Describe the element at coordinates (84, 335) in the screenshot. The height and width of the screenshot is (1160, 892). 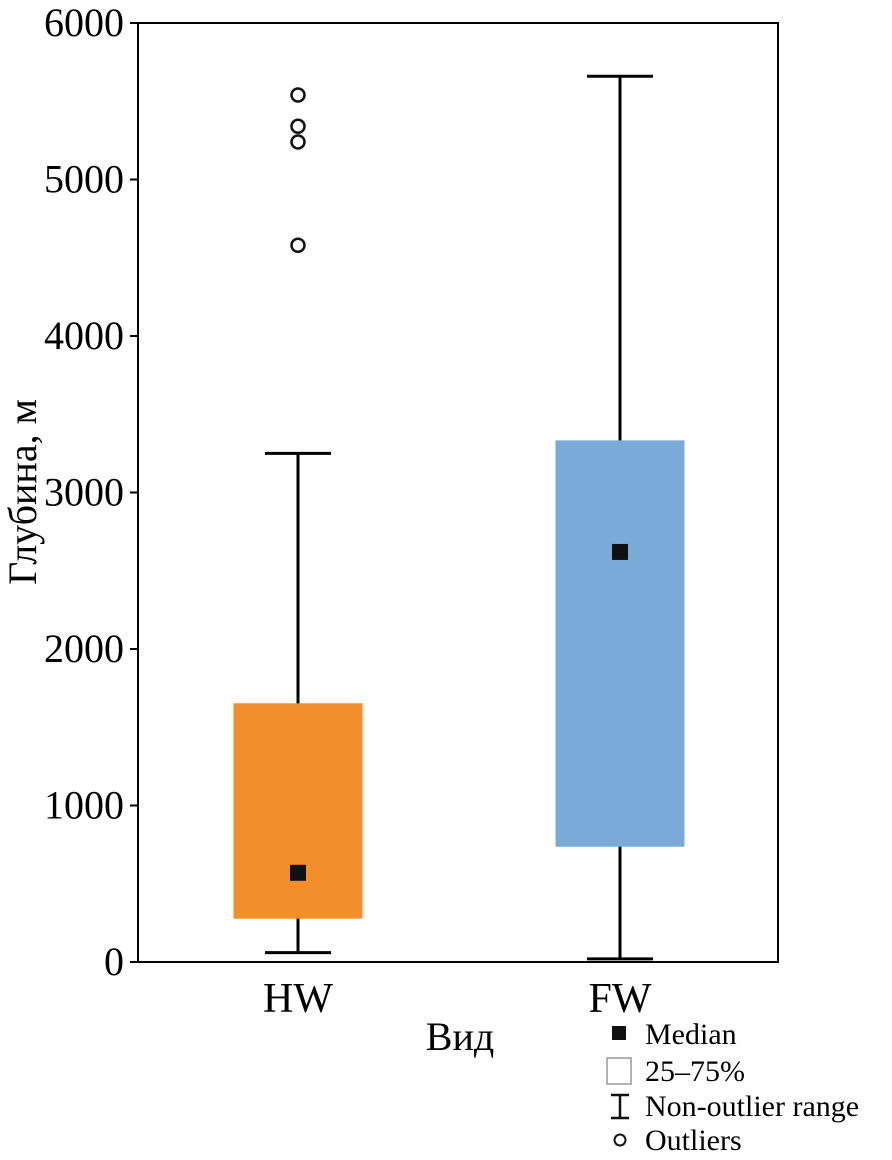
I see `y-tick-label: 4000` at that location.